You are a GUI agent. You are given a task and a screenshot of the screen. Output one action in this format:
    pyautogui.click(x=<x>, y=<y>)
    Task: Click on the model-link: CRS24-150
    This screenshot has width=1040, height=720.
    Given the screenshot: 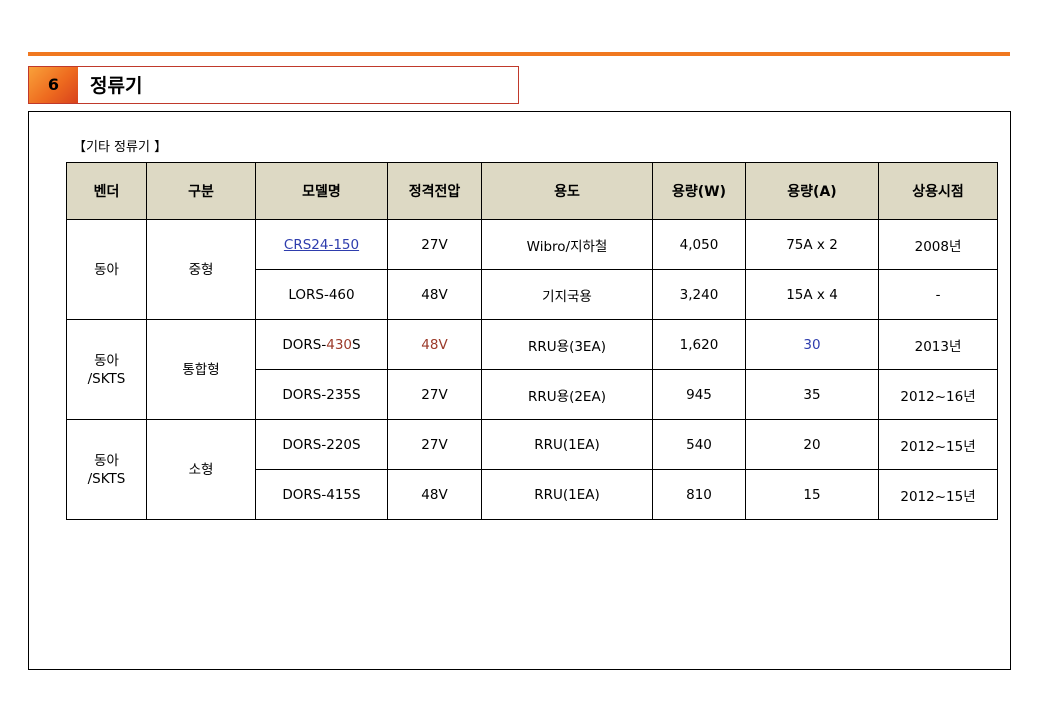 What is the action you would take?
    pyautogui.click(x=321, y=244)
    